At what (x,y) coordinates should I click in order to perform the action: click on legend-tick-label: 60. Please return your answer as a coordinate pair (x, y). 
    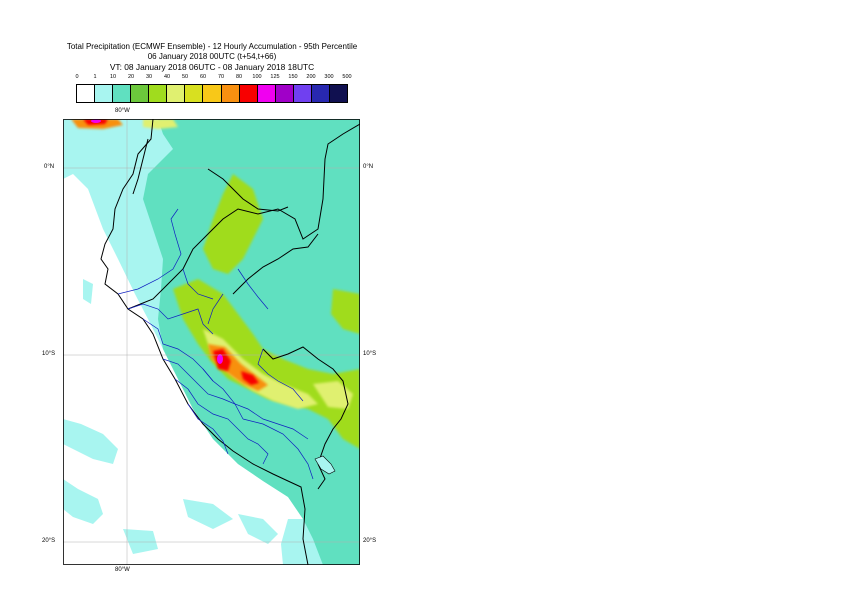
    Looking at the image, I should click on (203, 77).